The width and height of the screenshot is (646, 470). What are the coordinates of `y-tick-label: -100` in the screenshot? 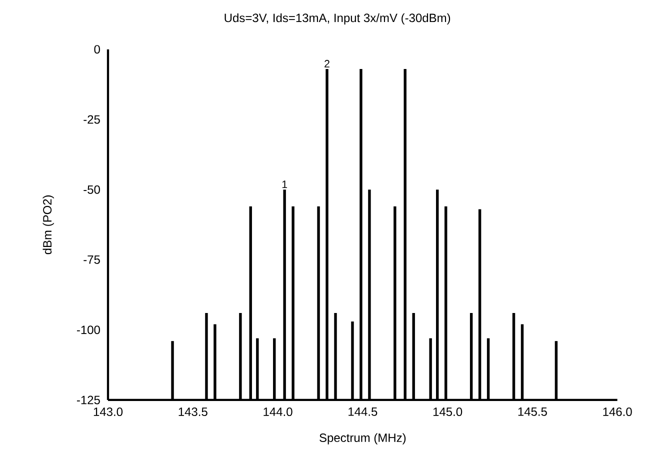 It's located at (88, 330).